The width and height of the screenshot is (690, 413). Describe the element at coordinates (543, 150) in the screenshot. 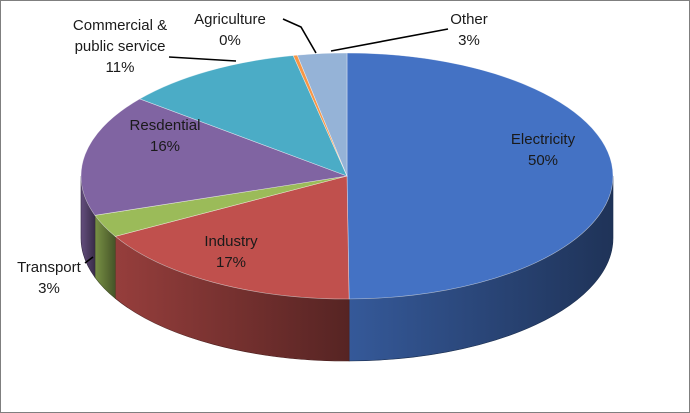

I see `label-electricity: Electricity 50%` at that location.